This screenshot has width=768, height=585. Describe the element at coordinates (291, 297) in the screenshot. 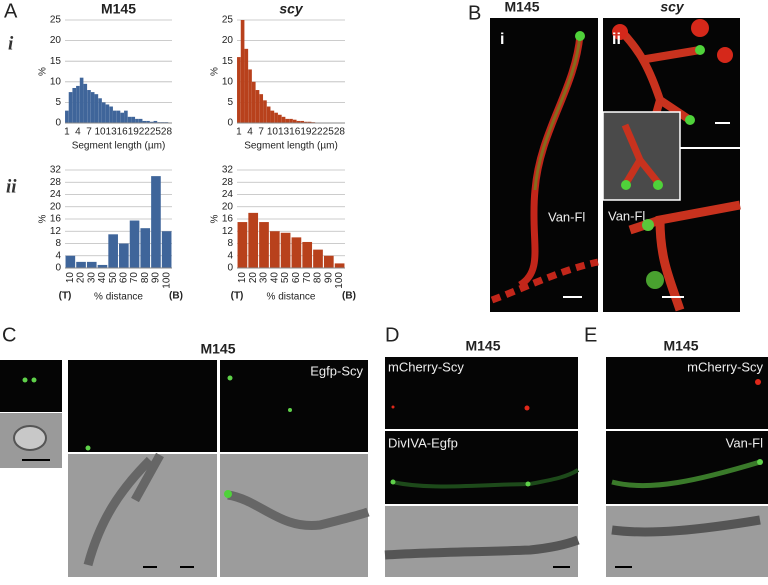

I see `x-axis-label: % distance` at that location.